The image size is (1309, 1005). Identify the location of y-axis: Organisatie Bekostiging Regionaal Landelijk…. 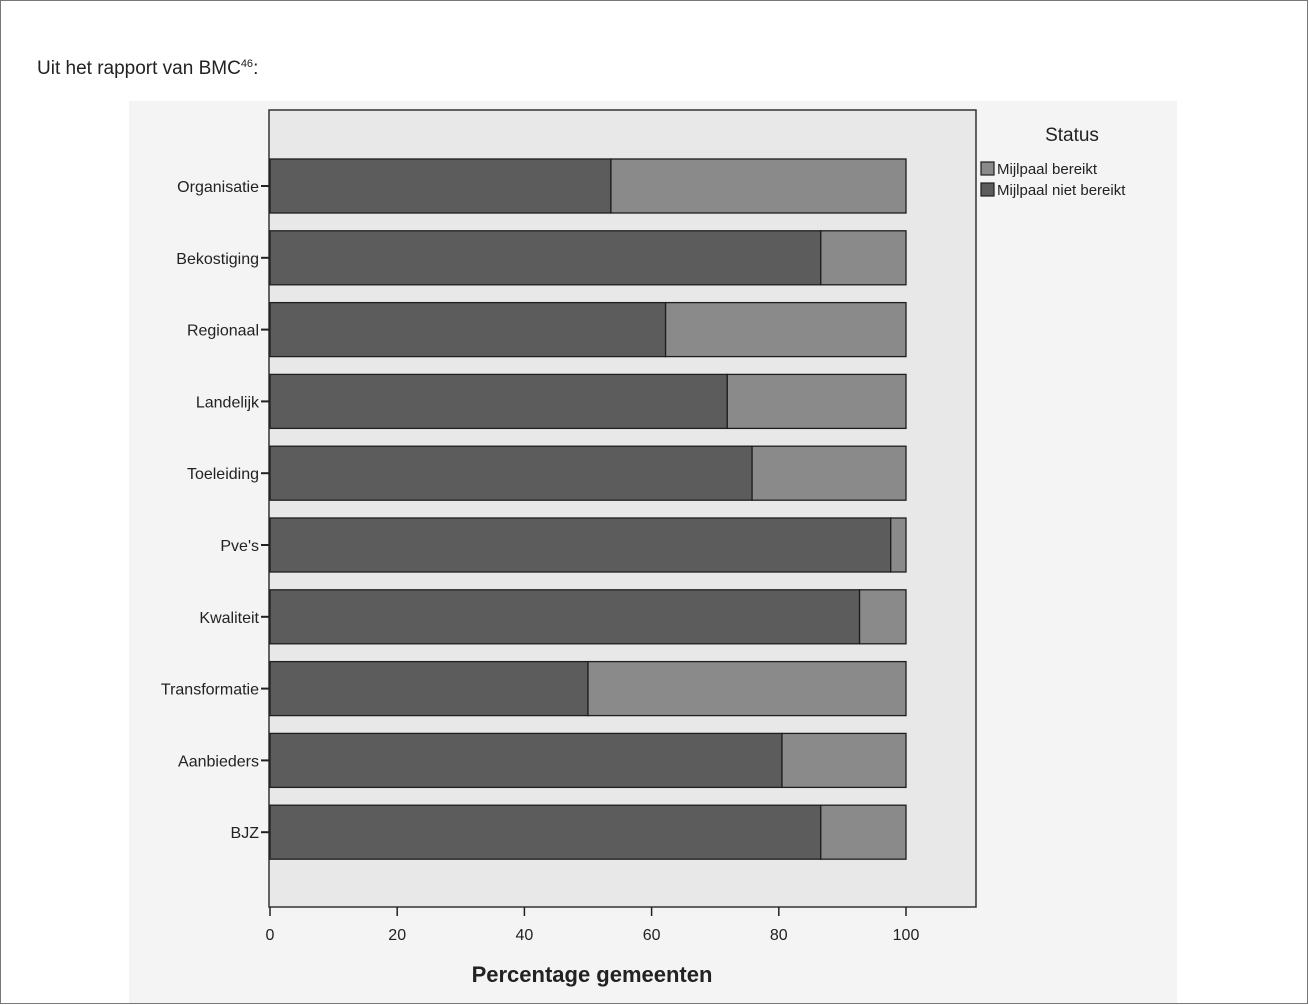
(215, 510).